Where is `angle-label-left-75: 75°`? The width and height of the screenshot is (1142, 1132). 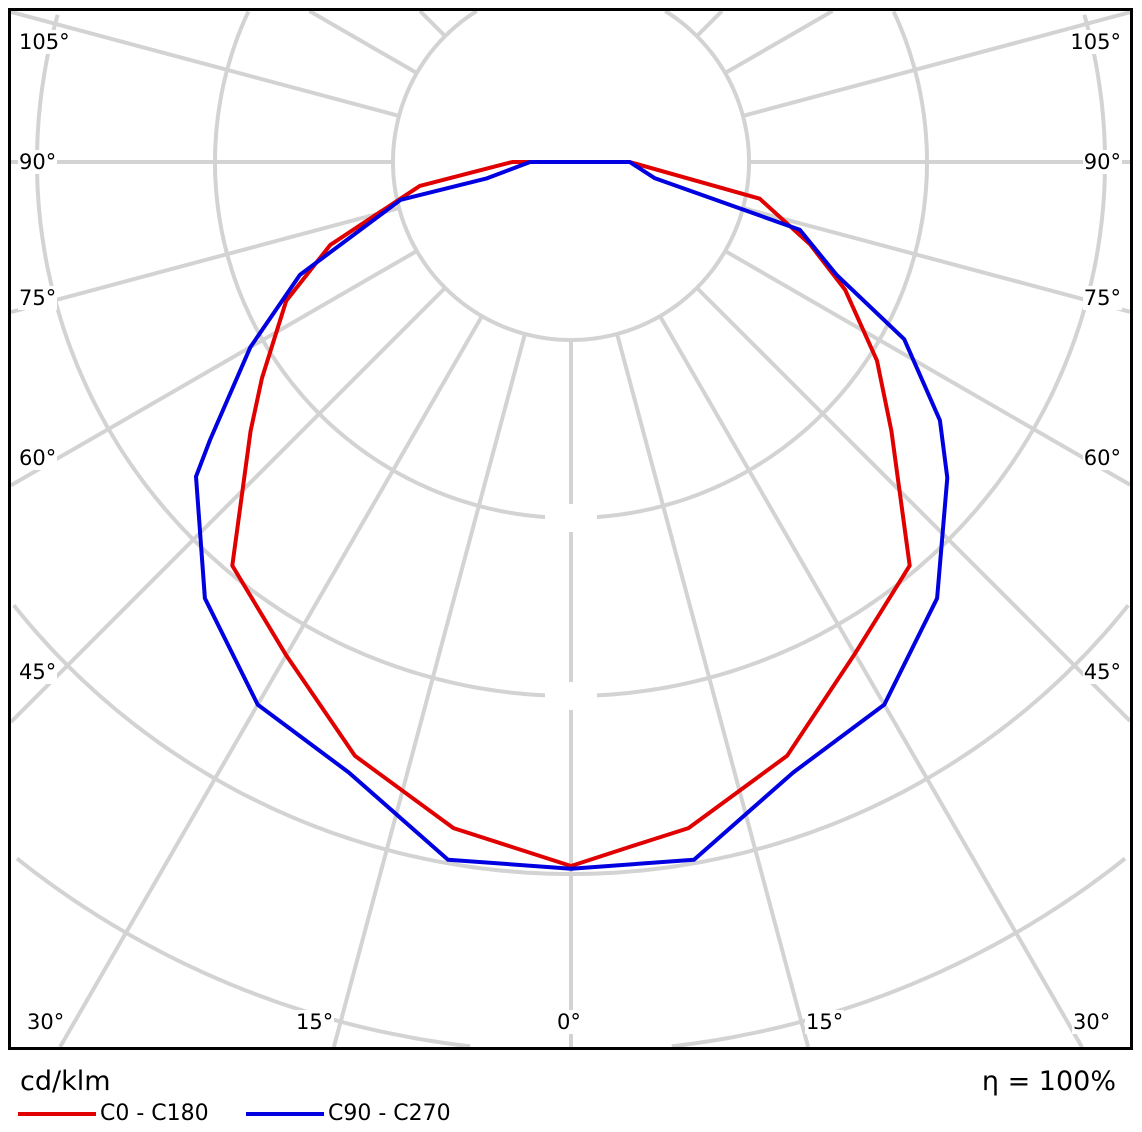
angle-label-left-75: 75° is located at coordinates (38, 298).